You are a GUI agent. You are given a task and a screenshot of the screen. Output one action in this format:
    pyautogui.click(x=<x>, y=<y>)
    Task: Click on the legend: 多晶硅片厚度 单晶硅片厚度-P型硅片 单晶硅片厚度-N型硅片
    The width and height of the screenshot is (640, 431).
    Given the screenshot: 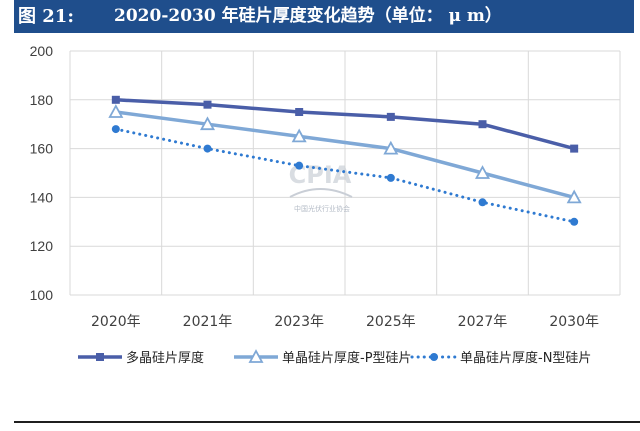 What is the action you would take?
    pyautogui.click(x=334, y=357)
    